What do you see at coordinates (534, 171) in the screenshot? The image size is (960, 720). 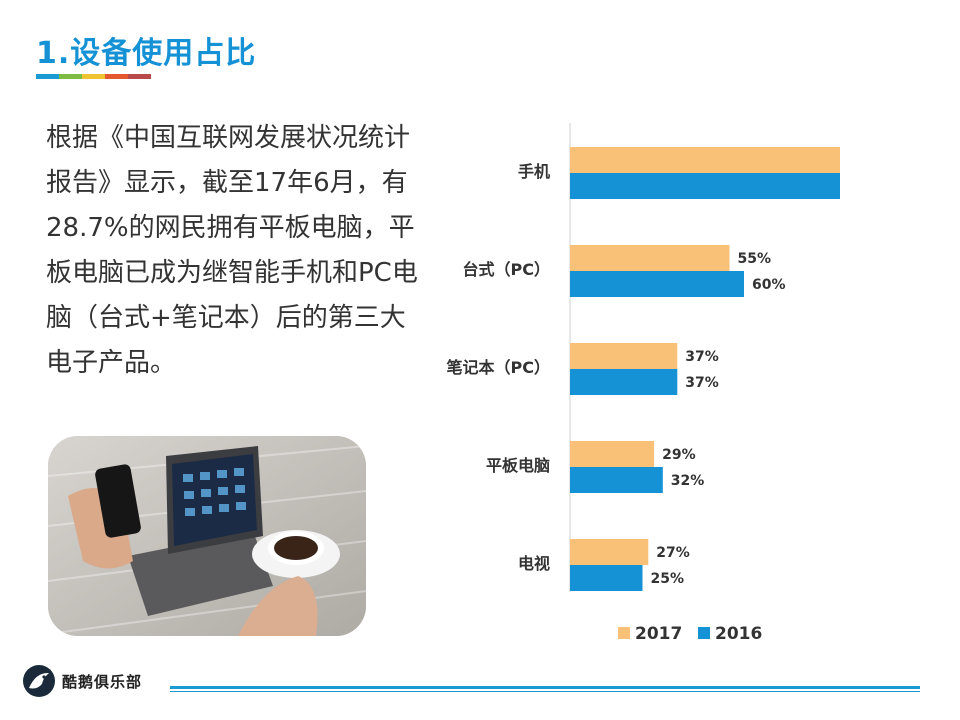 I see `category-label: 手机` at bounding box center [534, 171].